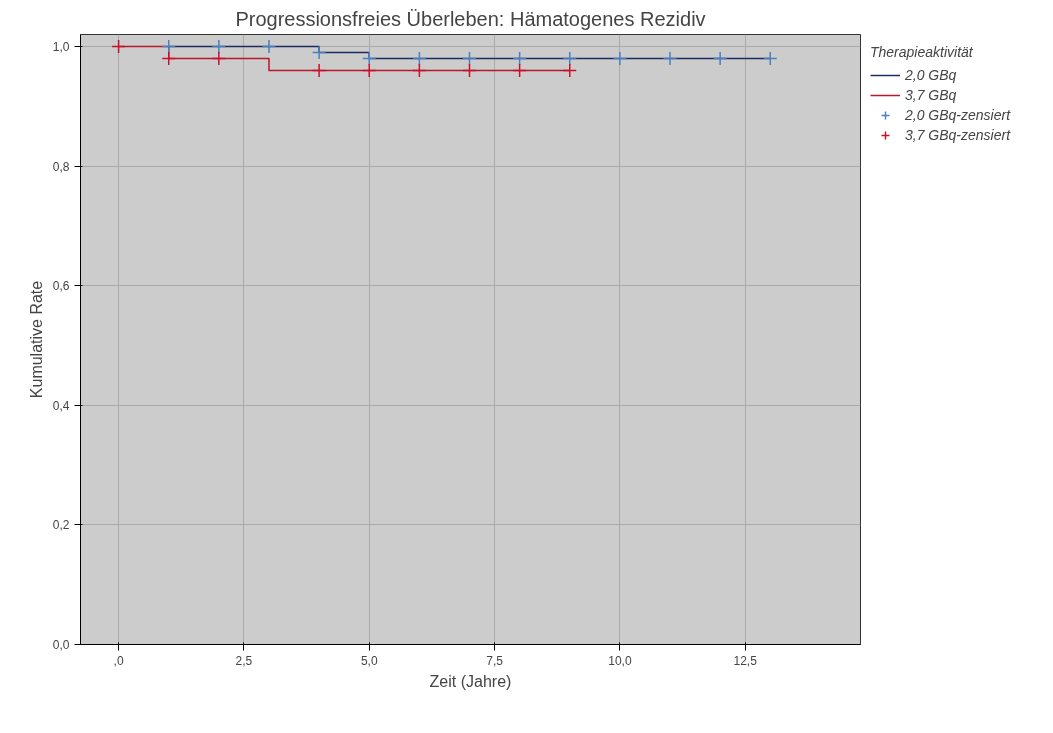  I want to click on y-tick-label: 0,0, so click(61, 645).